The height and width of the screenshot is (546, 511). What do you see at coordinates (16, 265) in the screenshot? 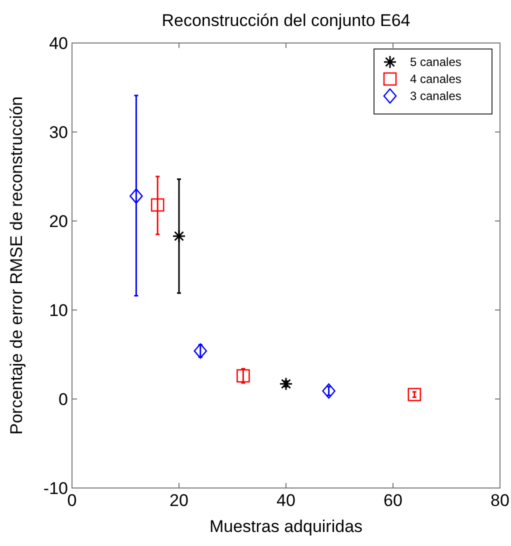
I see `y-axis-title: Porcentaje de error RMSE de reconstrucción` at bounding box center [16, 265].